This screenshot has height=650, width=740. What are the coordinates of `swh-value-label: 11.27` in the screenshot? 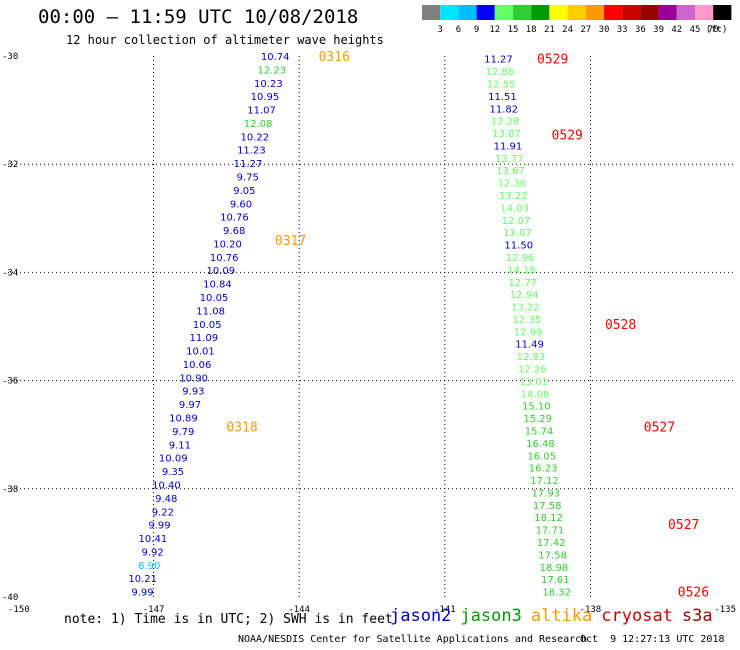 It's located at (498, 60).